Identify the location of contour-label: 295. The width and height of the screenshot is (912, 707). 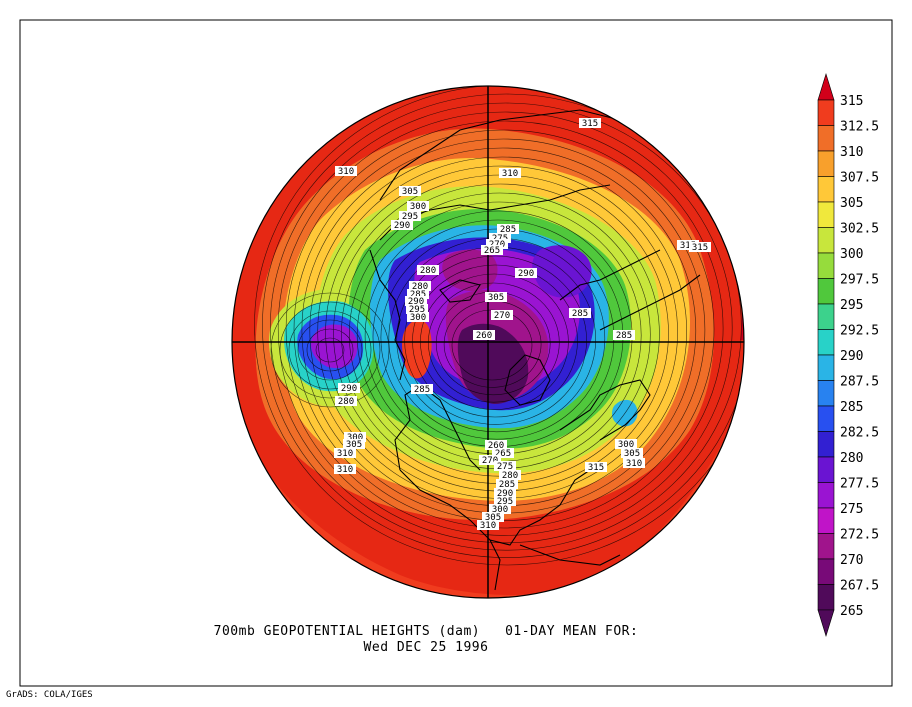
(417, 309).